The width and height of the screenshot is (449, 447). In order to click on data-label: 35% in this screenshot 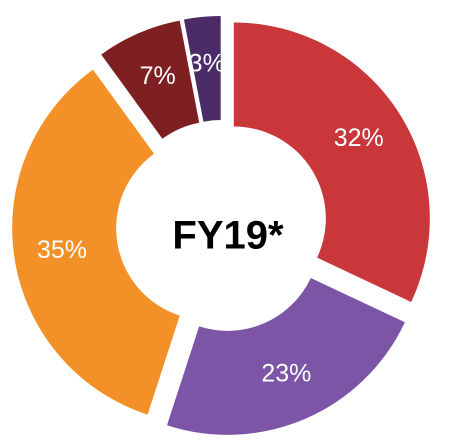, I will do `click(62, 250)`.